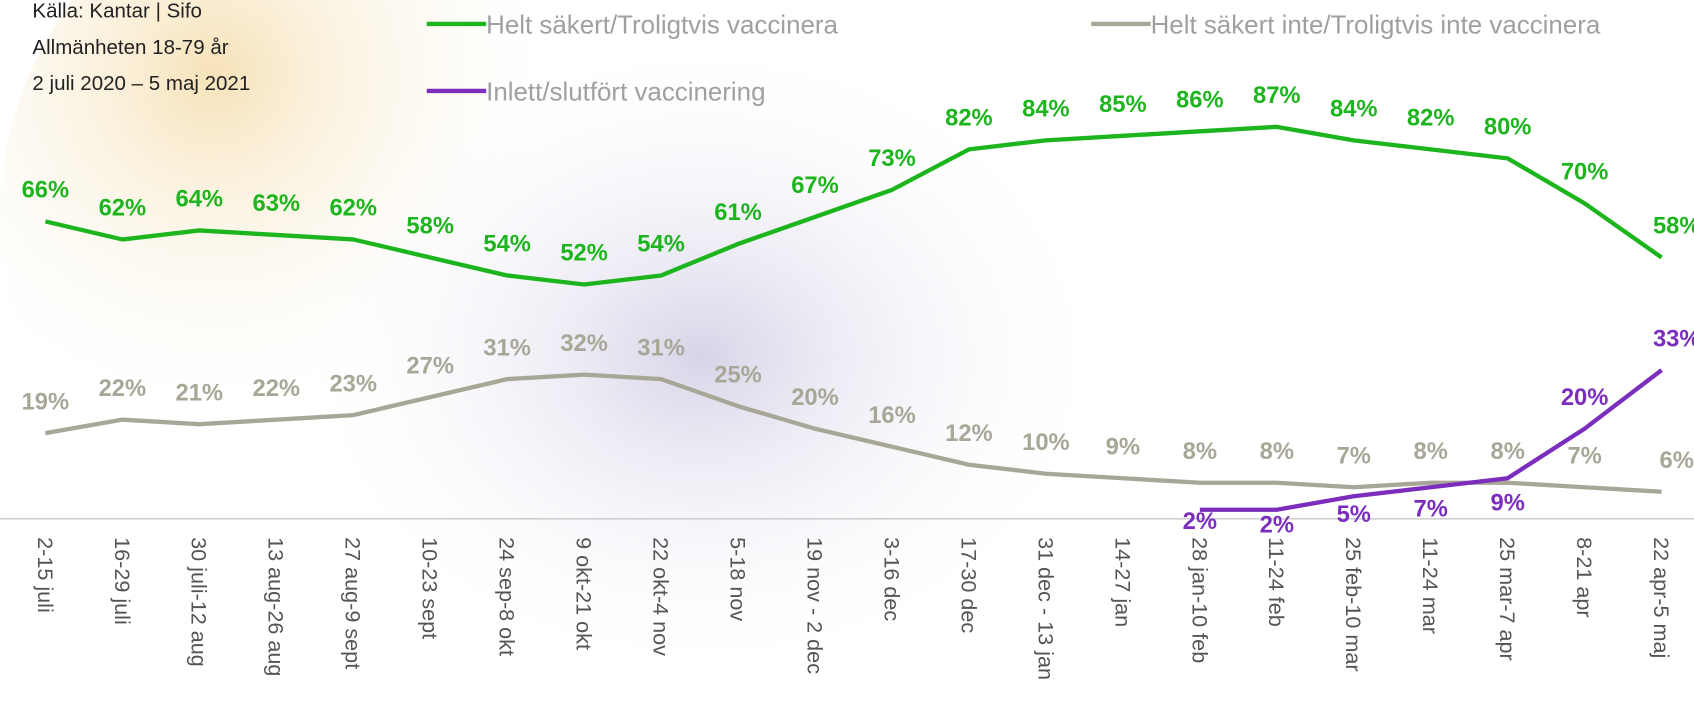 Image resolution: width=1694 pixels, height=721 pixels. What do you see at coordinates (584, 593) in the screenshot?
I see `x-tick-label: 9 okt-21 okt` at bounding box center [584, 593].